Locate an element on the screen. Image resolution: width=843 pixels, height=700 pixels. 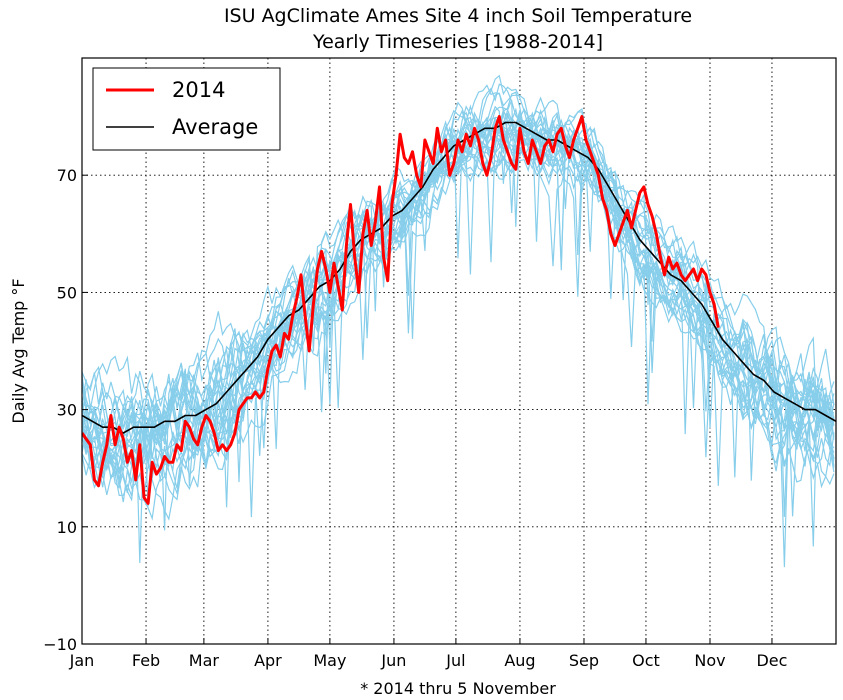
x-tick-label: May is located at coordinates (329, 660).